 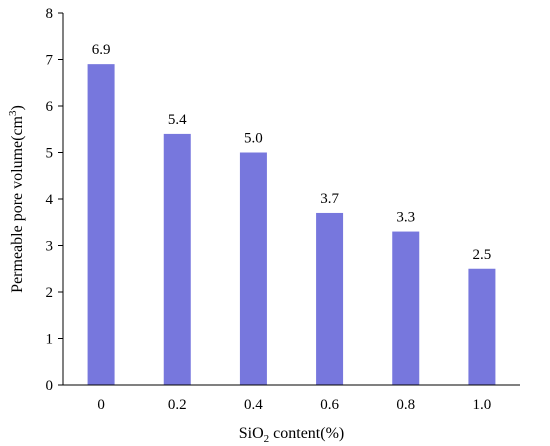 I want to click on x-tick-label: 0.6, so click(x=329, y=405).